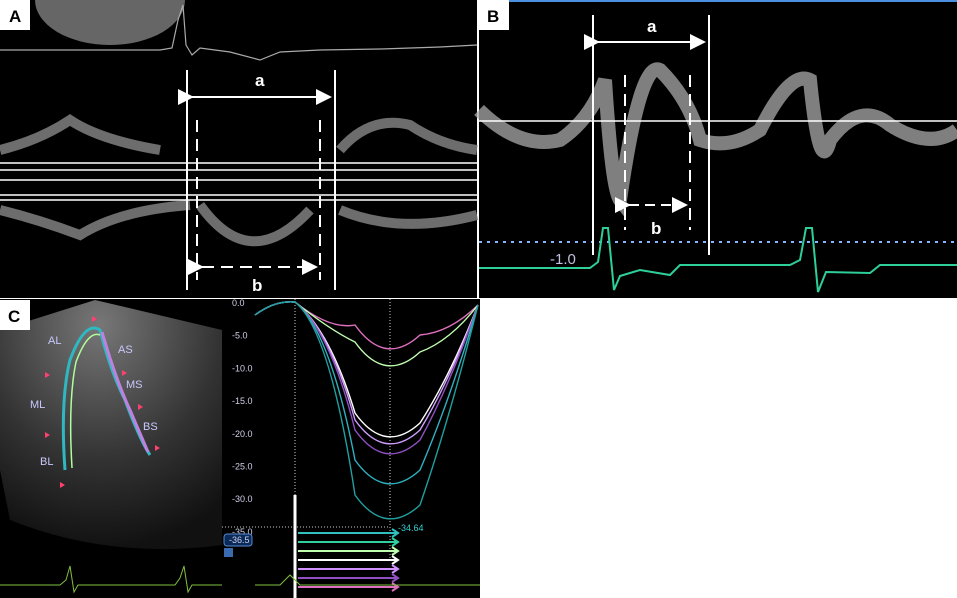  I want to click on panel-label: C, so click(14, 316).